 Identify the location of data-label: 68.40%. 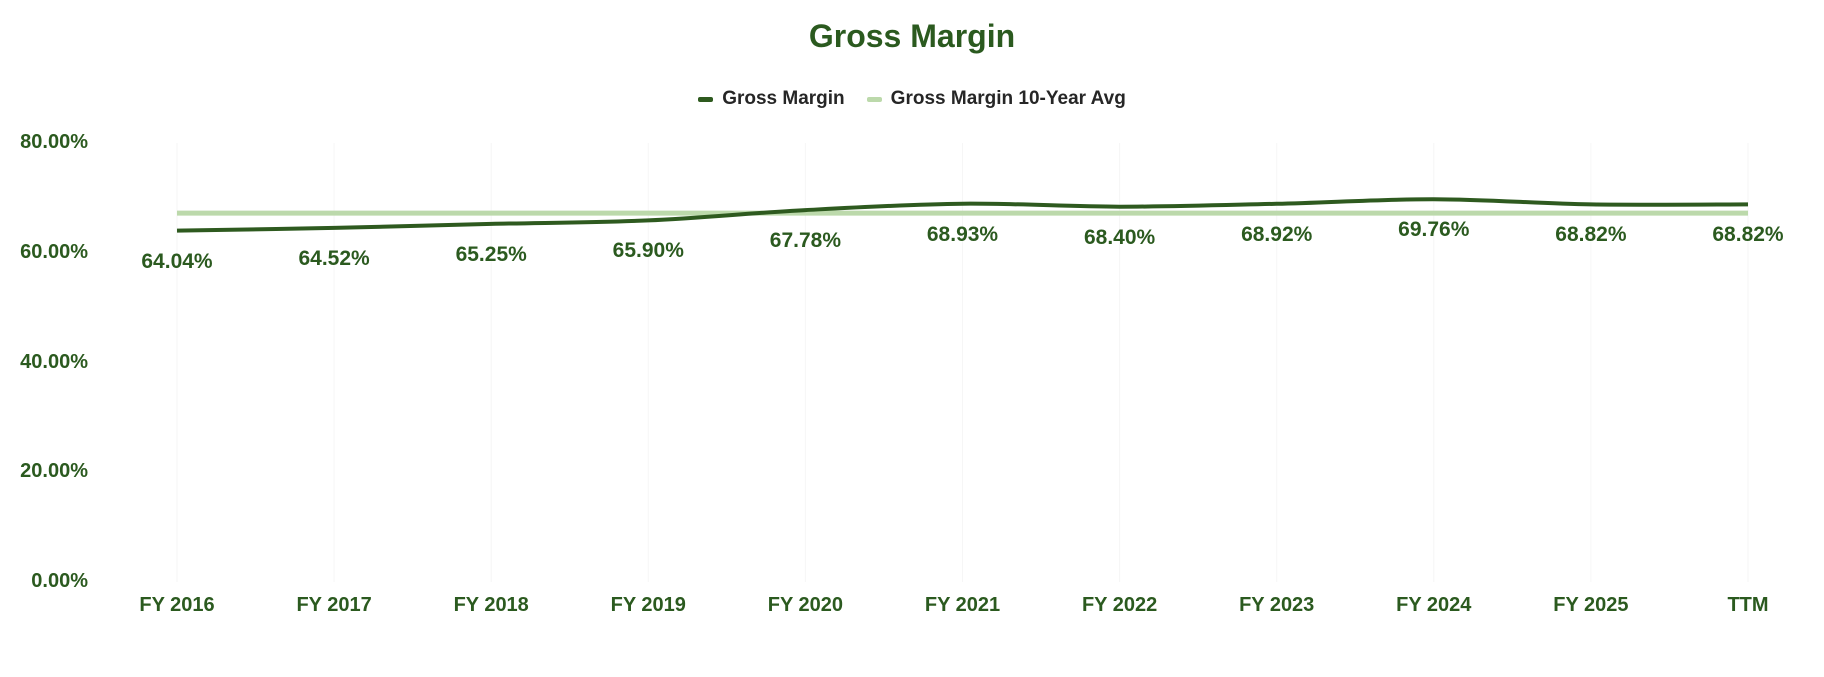
(1119, 237).